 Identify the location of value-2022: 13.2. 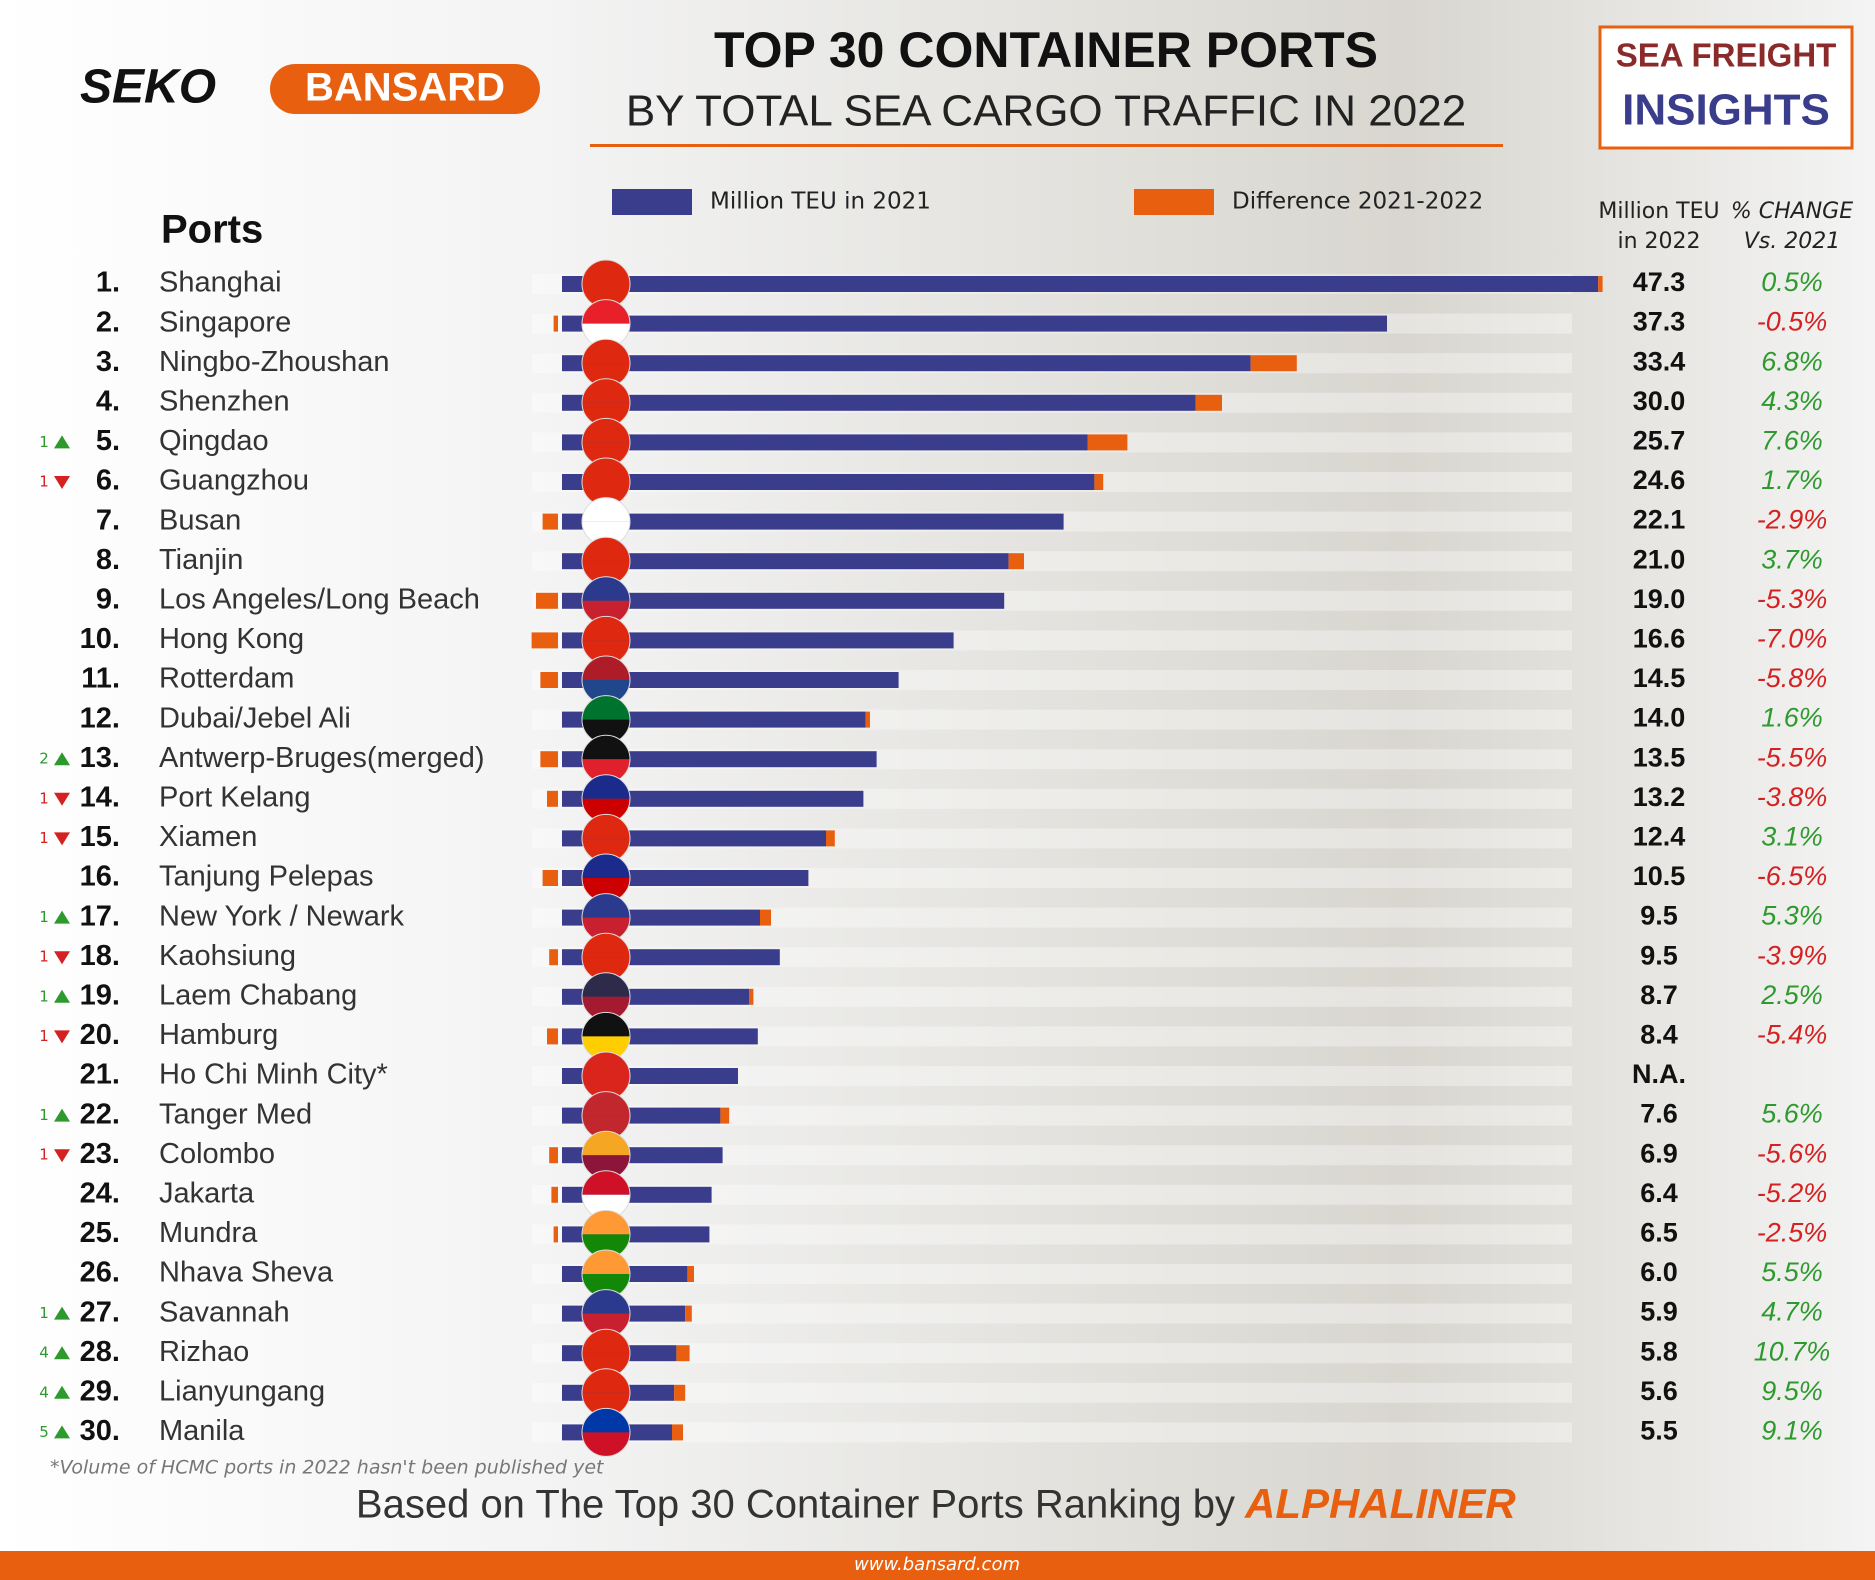
(1659, 797).